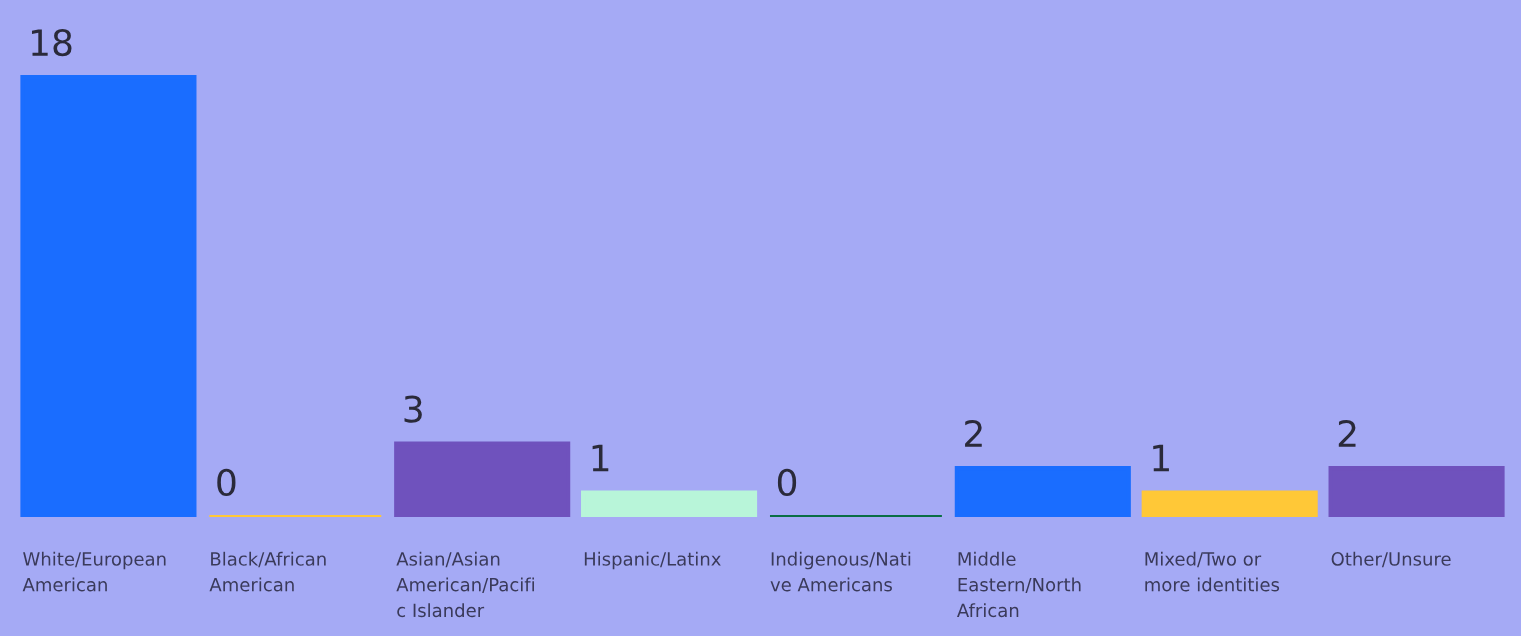 The width and height of the screenshot is (1521, 636). I want to click on data-label: 3, so click(413, 409).